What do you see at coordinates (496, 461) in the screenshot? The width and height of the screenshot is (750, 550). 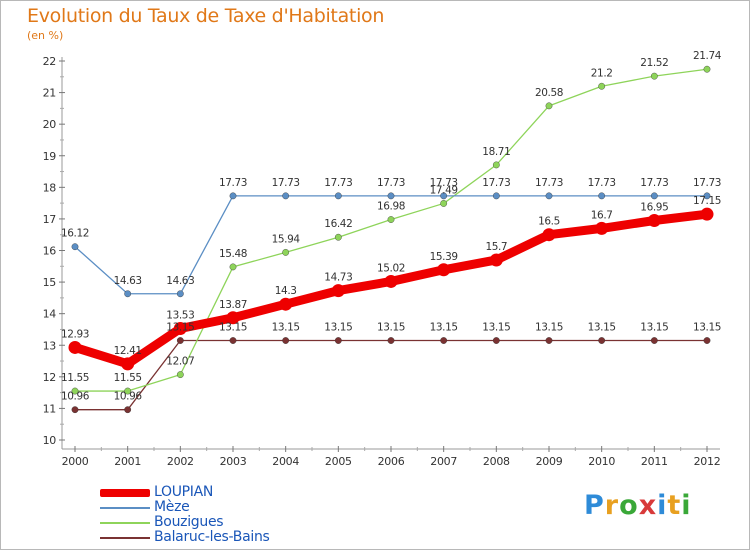 I see `x-tick-label: 2008` at bounding box center [496, 461].